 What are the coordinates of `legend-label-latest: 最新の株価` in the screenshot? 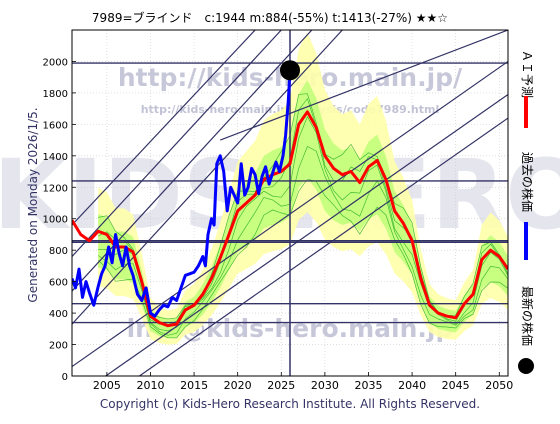 It's located at (527, 316).